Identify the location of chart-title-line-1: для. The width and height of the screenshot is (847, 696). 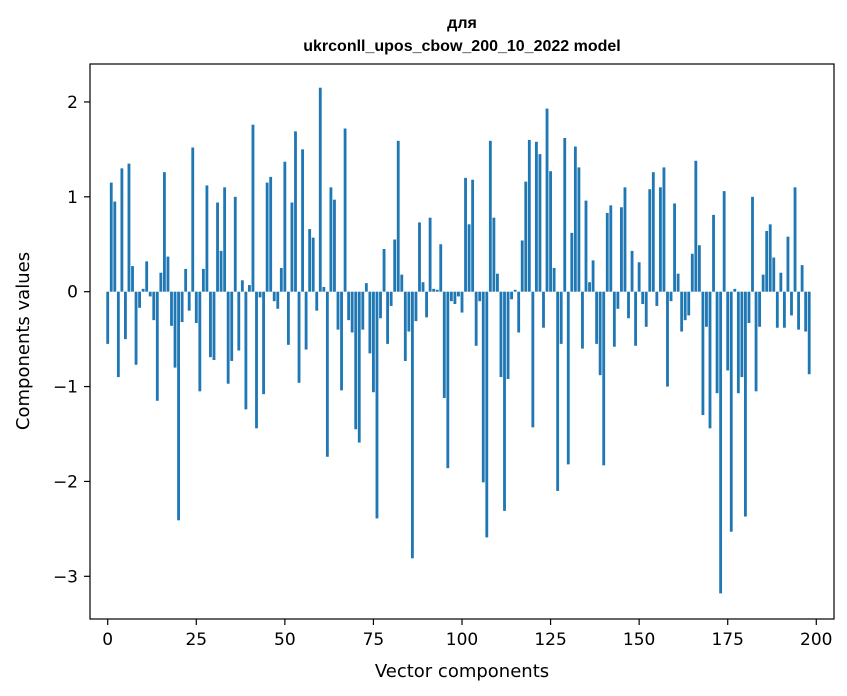
(462, 23).